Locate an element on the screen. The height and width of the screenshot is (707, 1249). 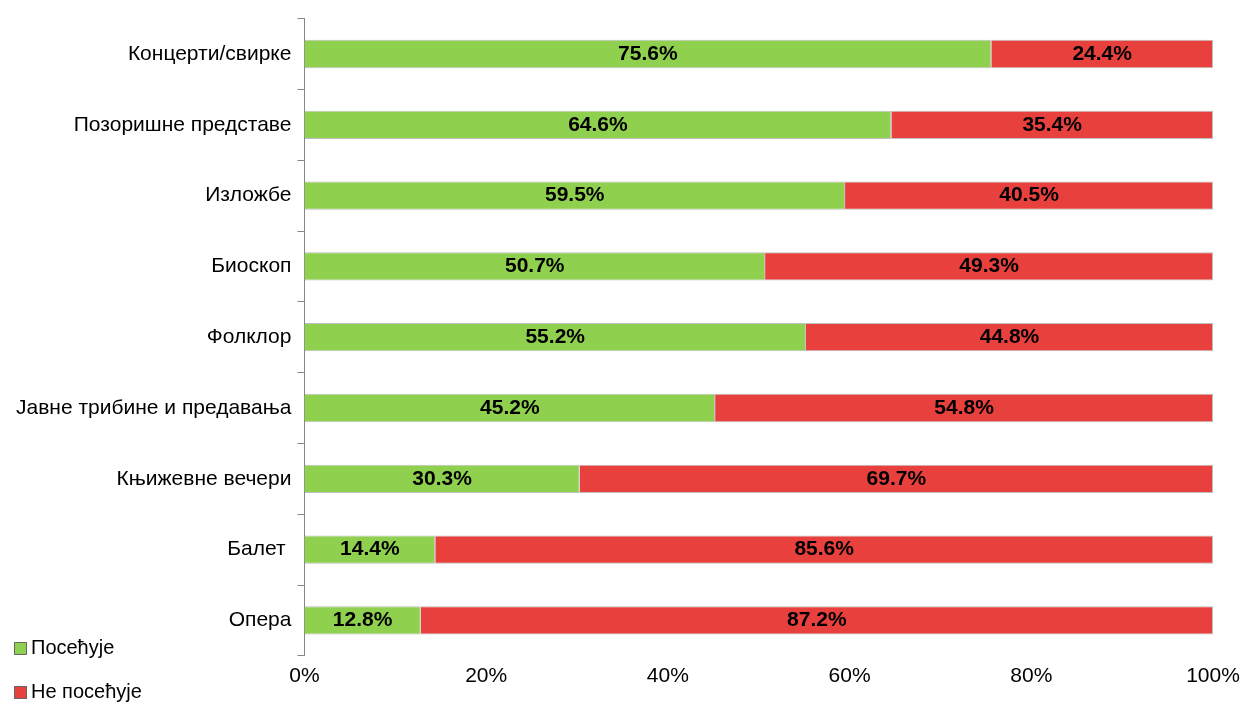
y-tick-label: Књижевне вечери is located at coordinates (204, 477).